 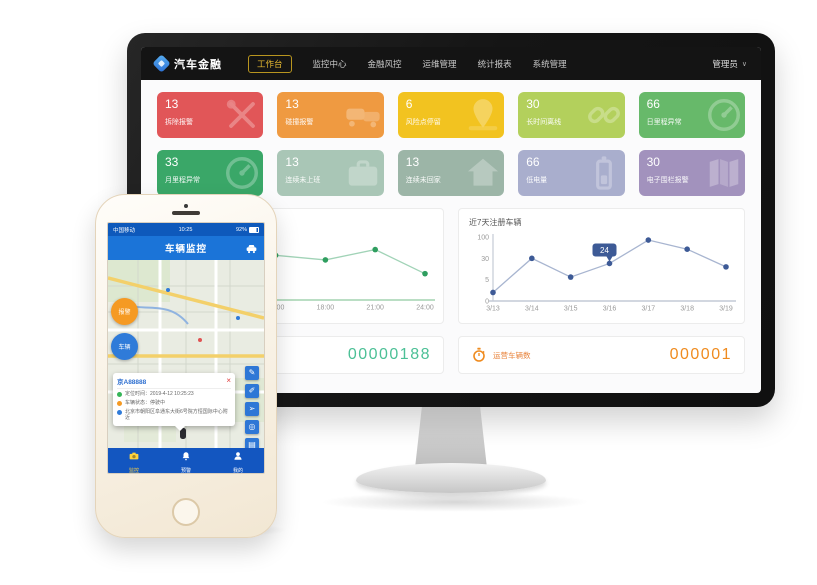 I want to click on tab-监控: 监控, so click(x=134, y=460).